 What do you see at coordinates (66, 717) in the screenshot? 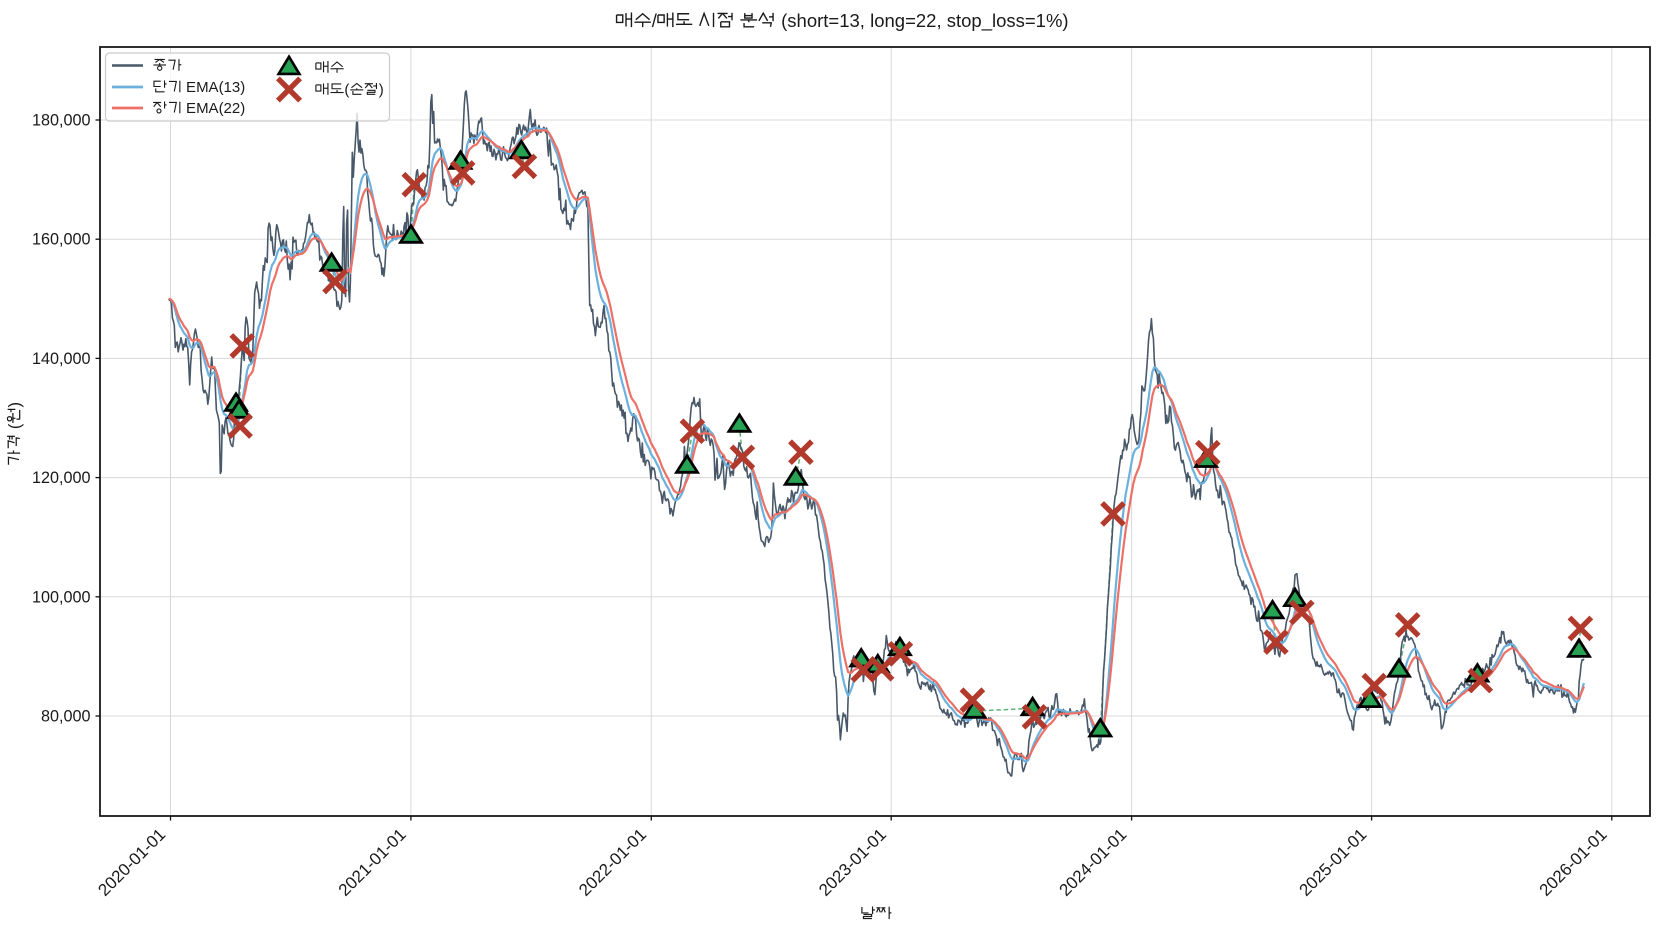
I see `svg-text: 80,000` at bounding box center [66, 717].